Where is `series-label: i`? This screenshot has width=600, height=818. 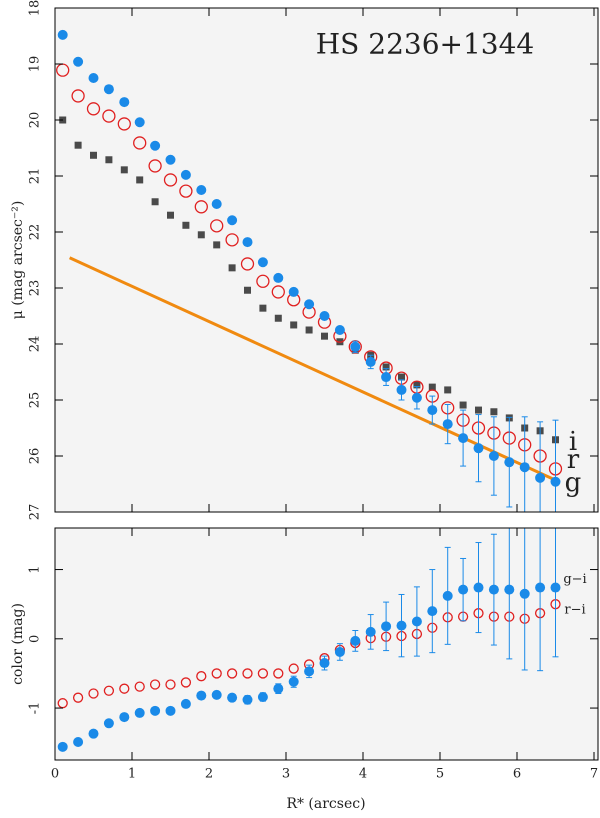
series-label: i is located at coordinates (573, 442).